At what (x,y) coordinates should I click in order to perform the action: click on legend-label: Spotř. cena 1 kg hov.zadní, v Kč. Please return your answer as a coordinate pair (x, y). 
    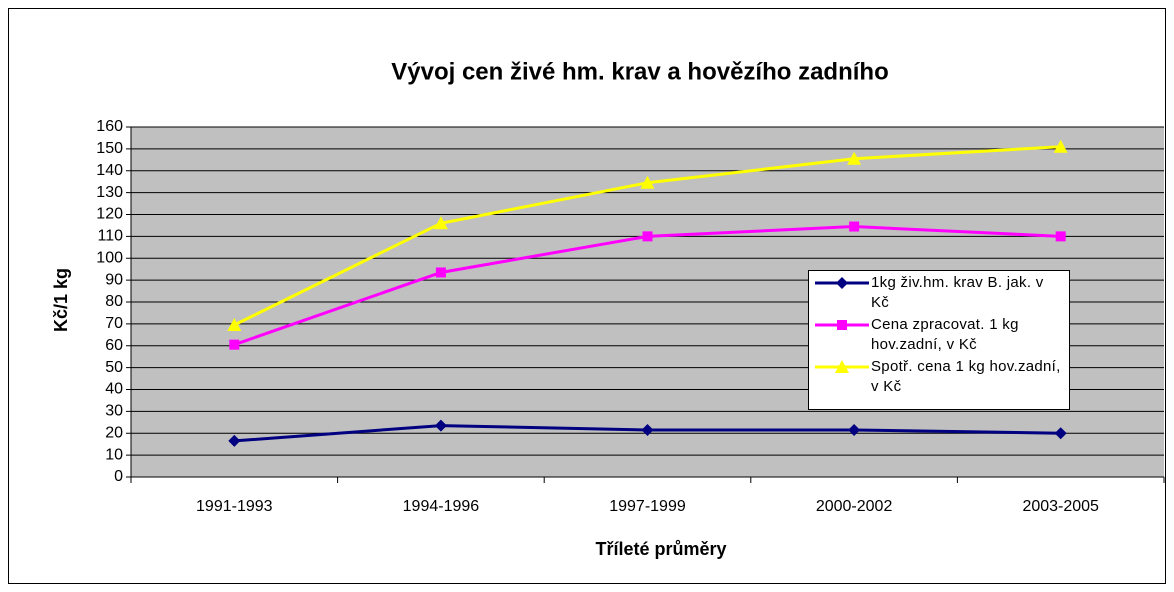
    Looking at the image, I should click on (966, 376).